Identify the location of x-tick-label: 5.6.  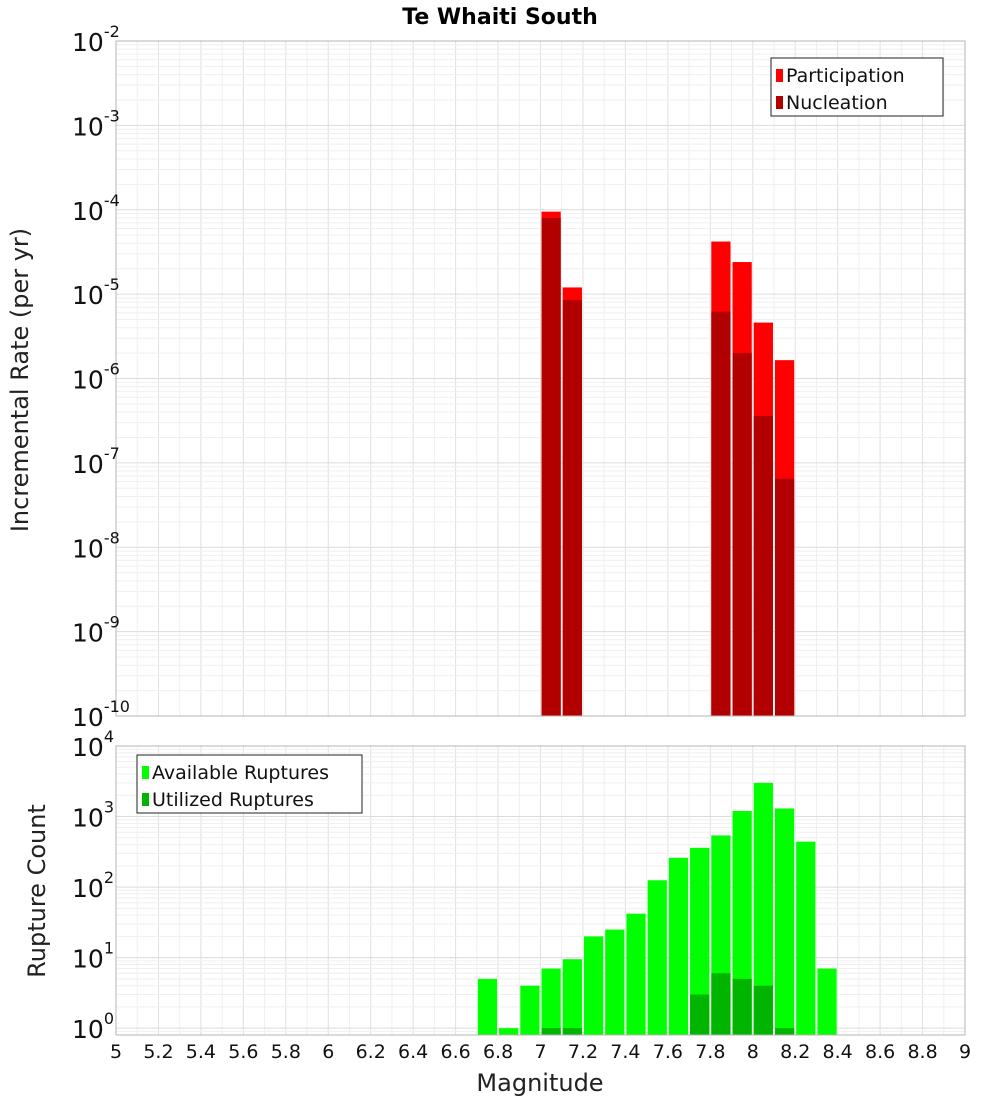
(243, 1052).